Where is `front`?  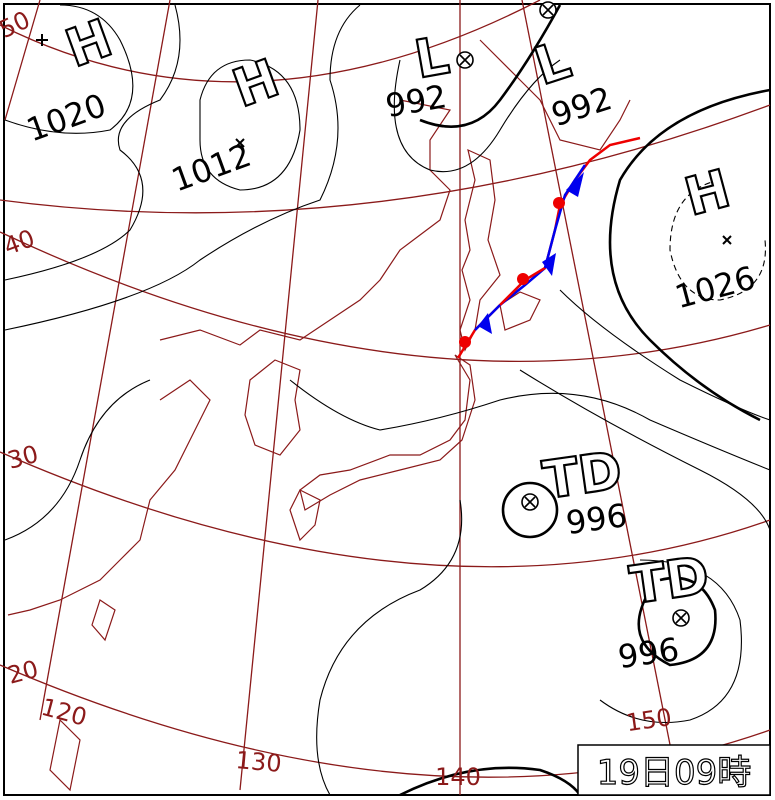 front is located at coordinates (548, 247).